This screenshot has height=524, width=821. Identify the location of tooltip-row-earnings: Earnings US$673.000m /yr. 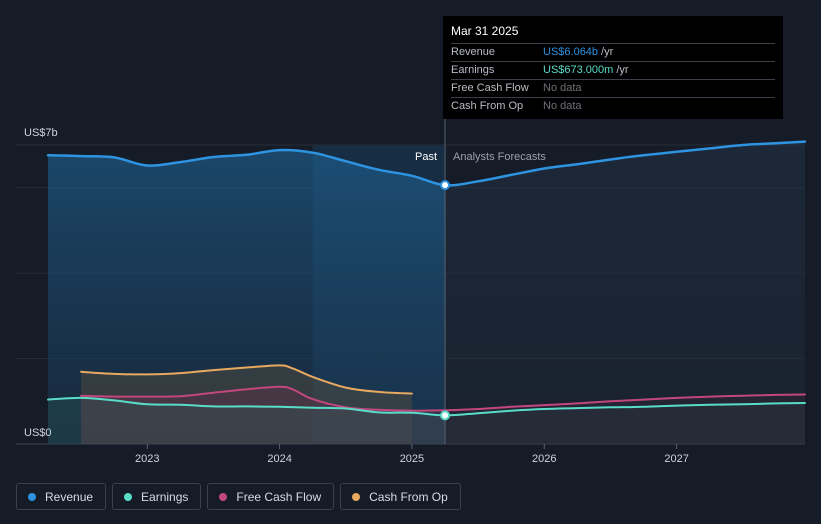
(613, 70).